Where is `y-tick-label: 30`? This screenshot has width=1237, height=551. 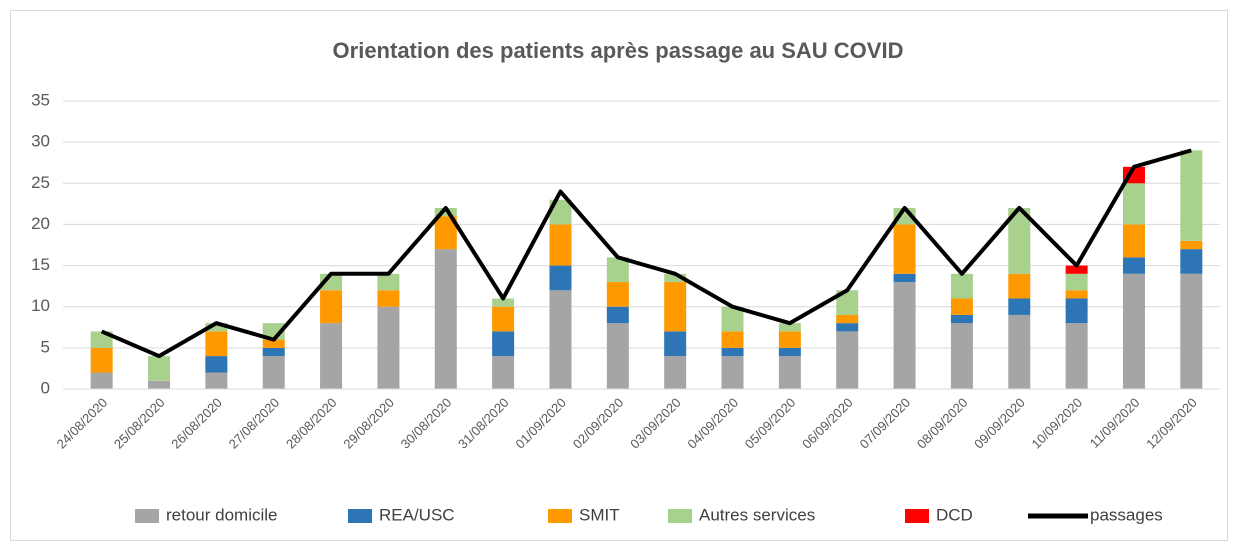
y-tick-label: 30 is located at coordinates (40, 141).